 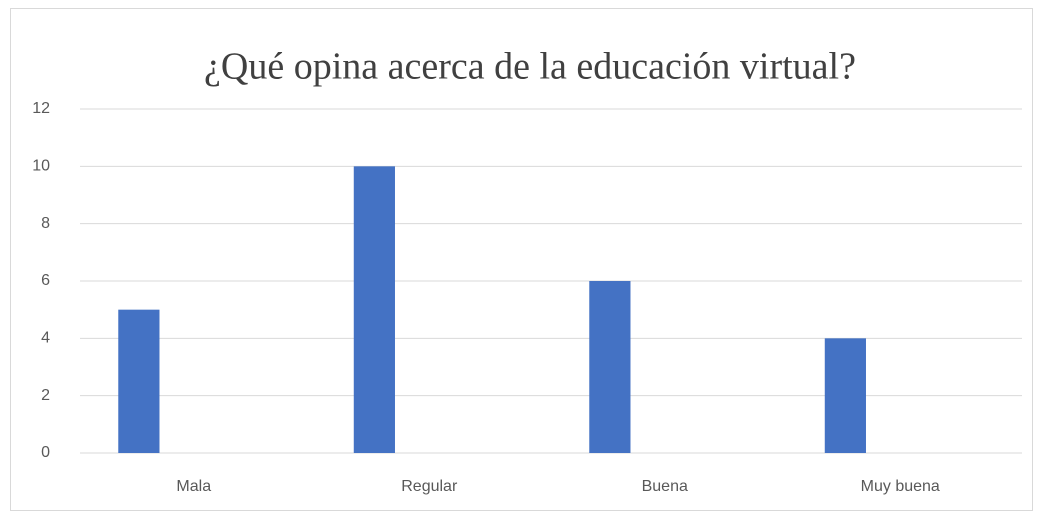 I want to click on x-tick-label: Muy buena, so click(x=900, y=486).